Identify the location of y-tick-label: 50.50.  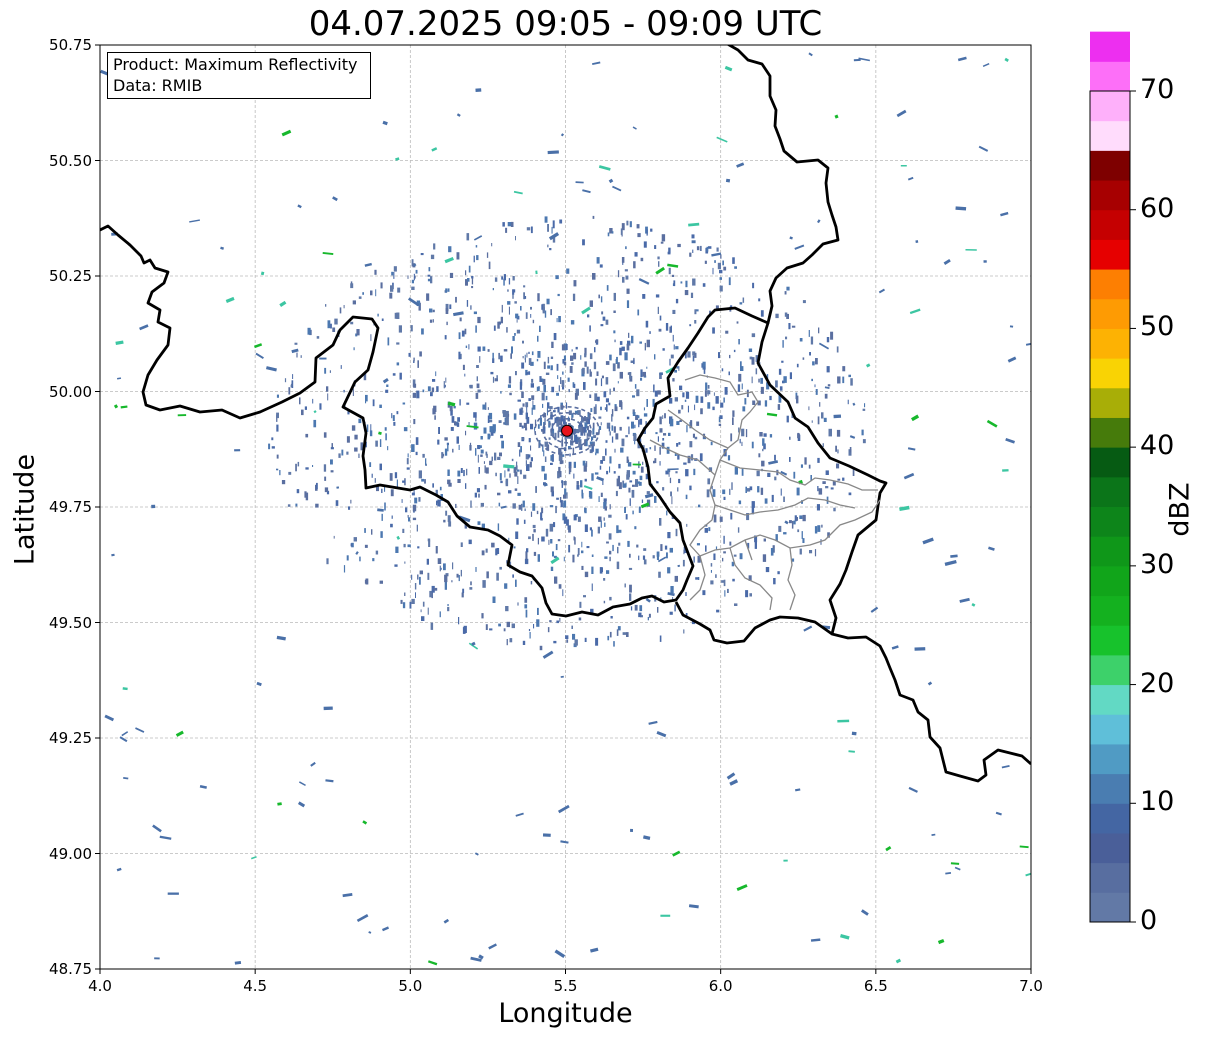
(70, 160).